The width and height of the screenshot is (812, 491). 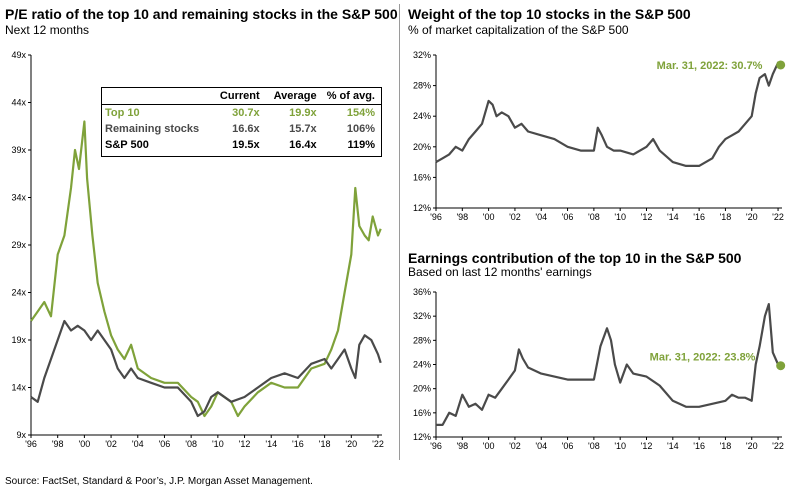 I want to click on earnings-x-tick-label: '16, so click(x=699, y=446).